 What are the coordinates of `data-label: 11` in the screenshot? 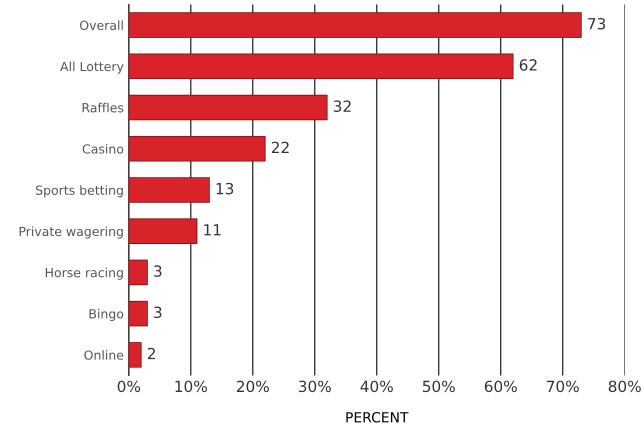 It's located at (212, 230).